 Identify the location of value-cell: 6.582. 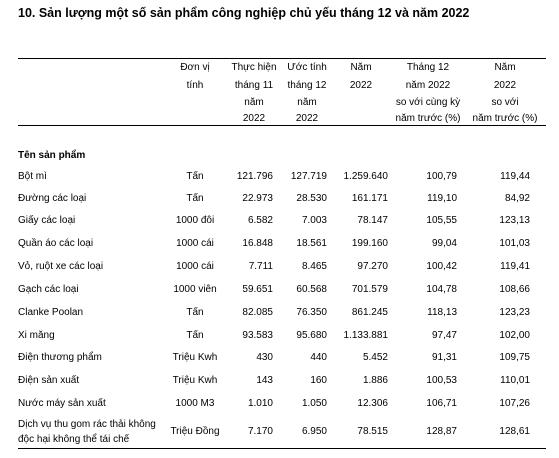
(260, 220).